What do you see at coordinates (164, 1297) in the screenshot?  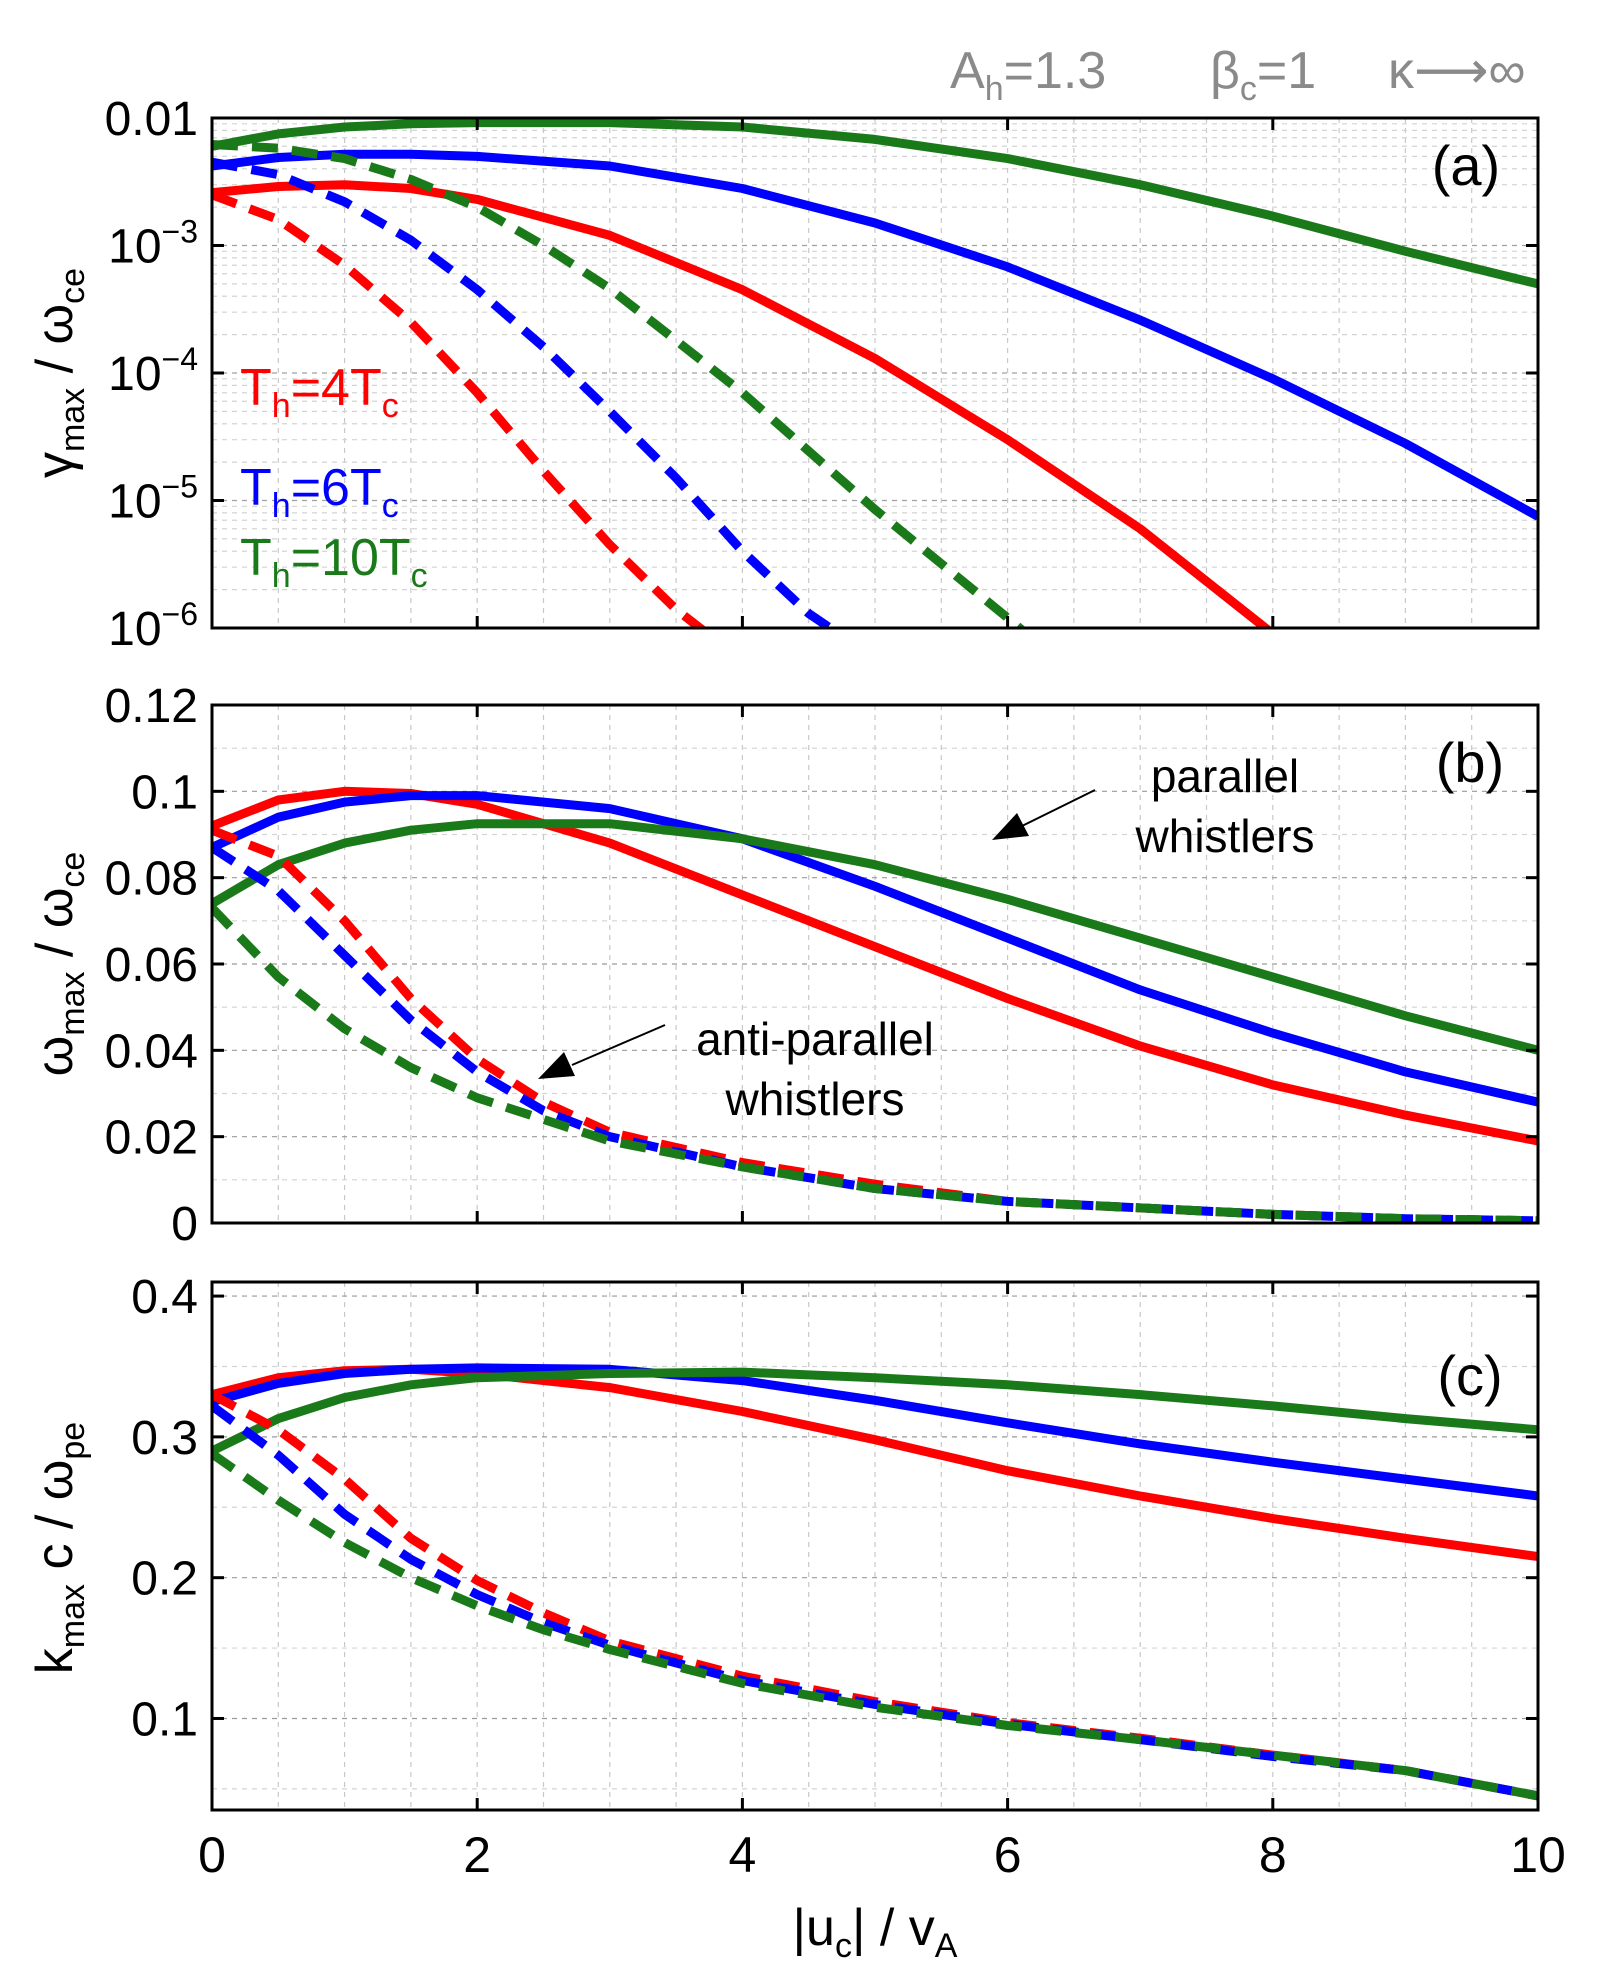 I see `y-tick-label: 0.4` at bounding box center [164, 1297].